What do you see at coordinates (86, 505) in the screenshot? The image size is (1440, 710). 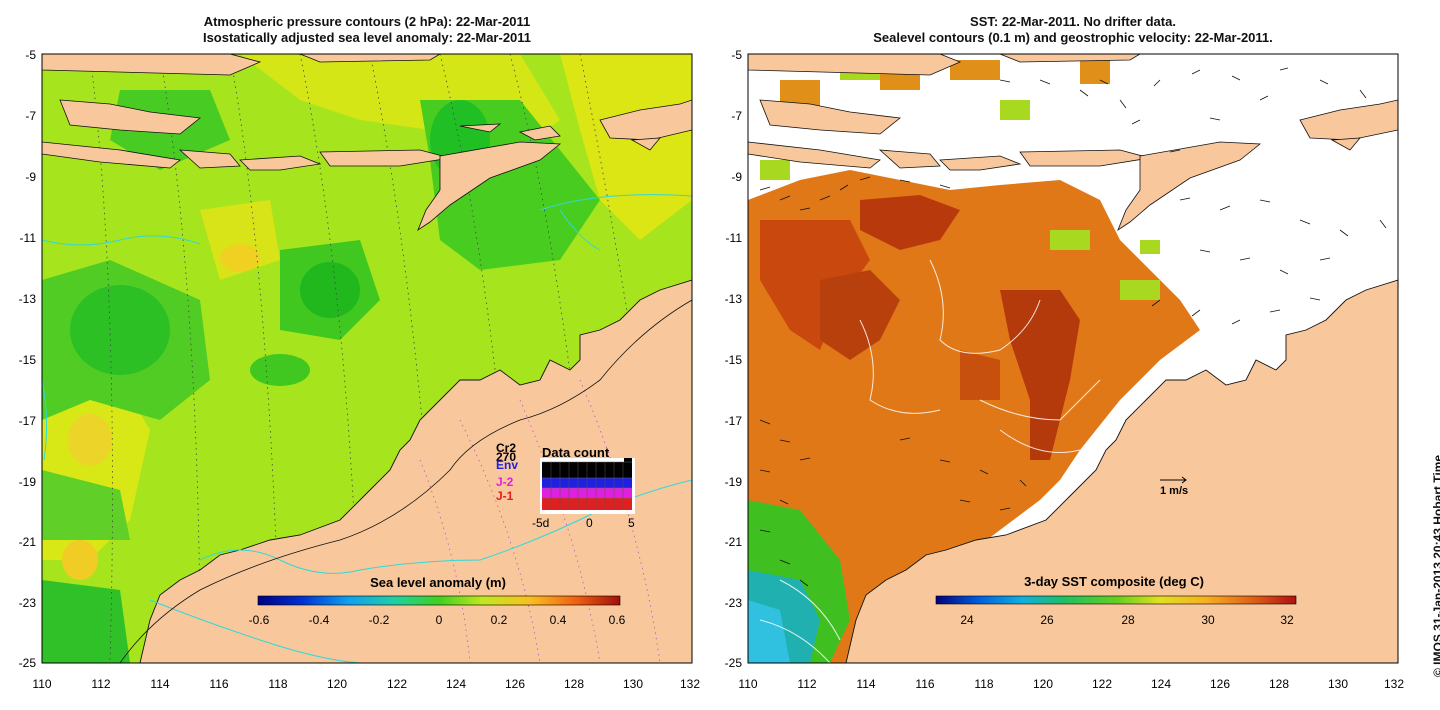 I see `sla-negative-region` at bounding box center [86, 505].